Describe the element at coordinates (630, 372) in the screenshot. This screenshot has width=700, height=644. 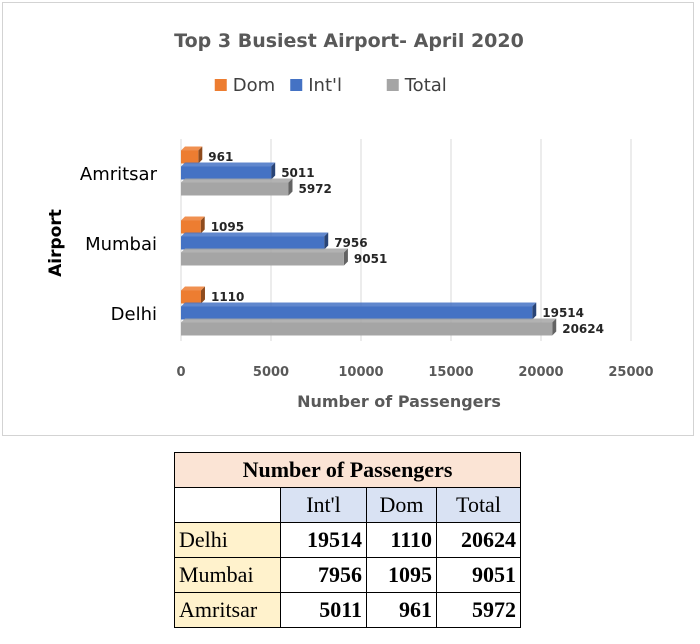
I see `x-tick-label: 25000` at that location.